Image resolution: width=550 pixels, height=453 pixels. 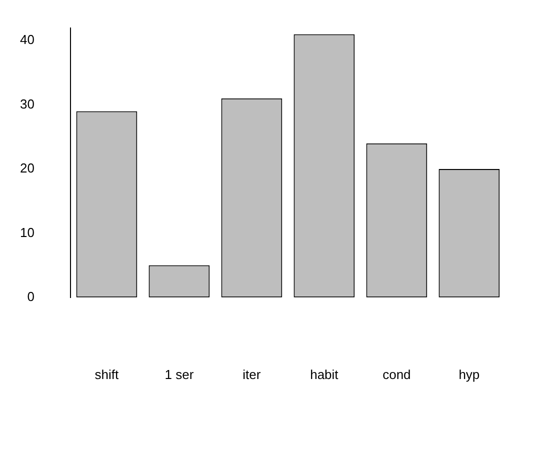 I want to click on x-tick-label: shift, so click(x=107, y=374).